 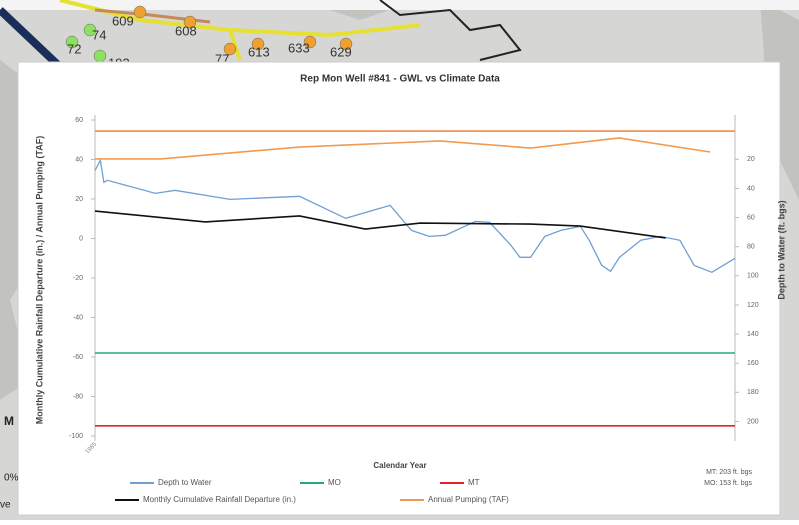 I want to click on legend-label: MO, so click(x=334, y=482).